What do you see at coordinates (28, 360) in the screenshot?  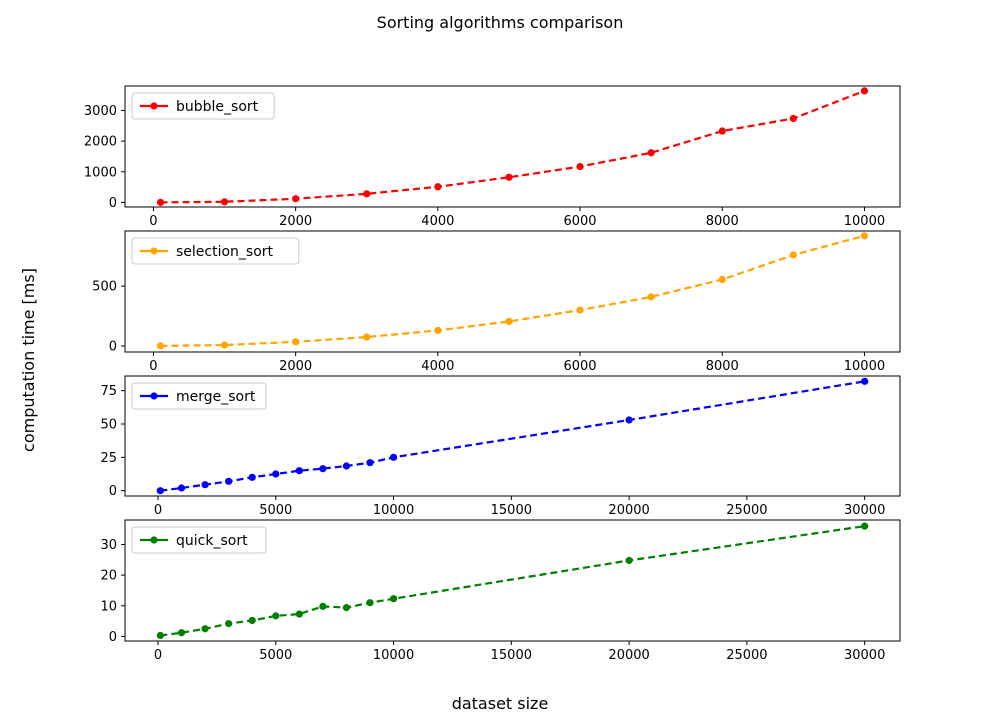 I see `y-axis-label: computation time [ms]` at bounding box center [28, 360].